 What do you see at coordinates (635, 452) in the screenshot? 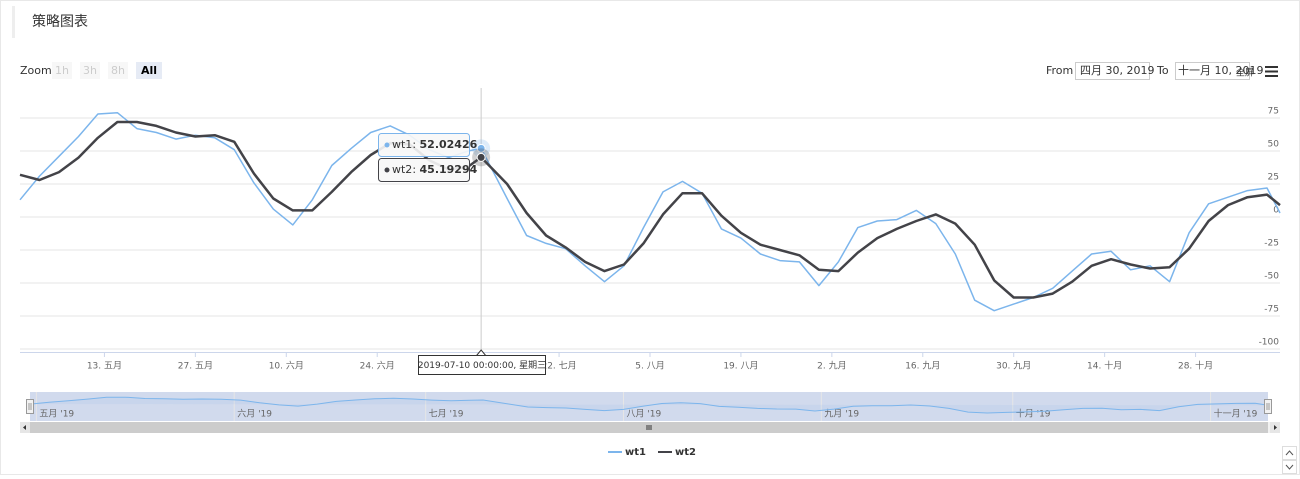
I see `legend-label: wt1` at bounding box center [635, 452].